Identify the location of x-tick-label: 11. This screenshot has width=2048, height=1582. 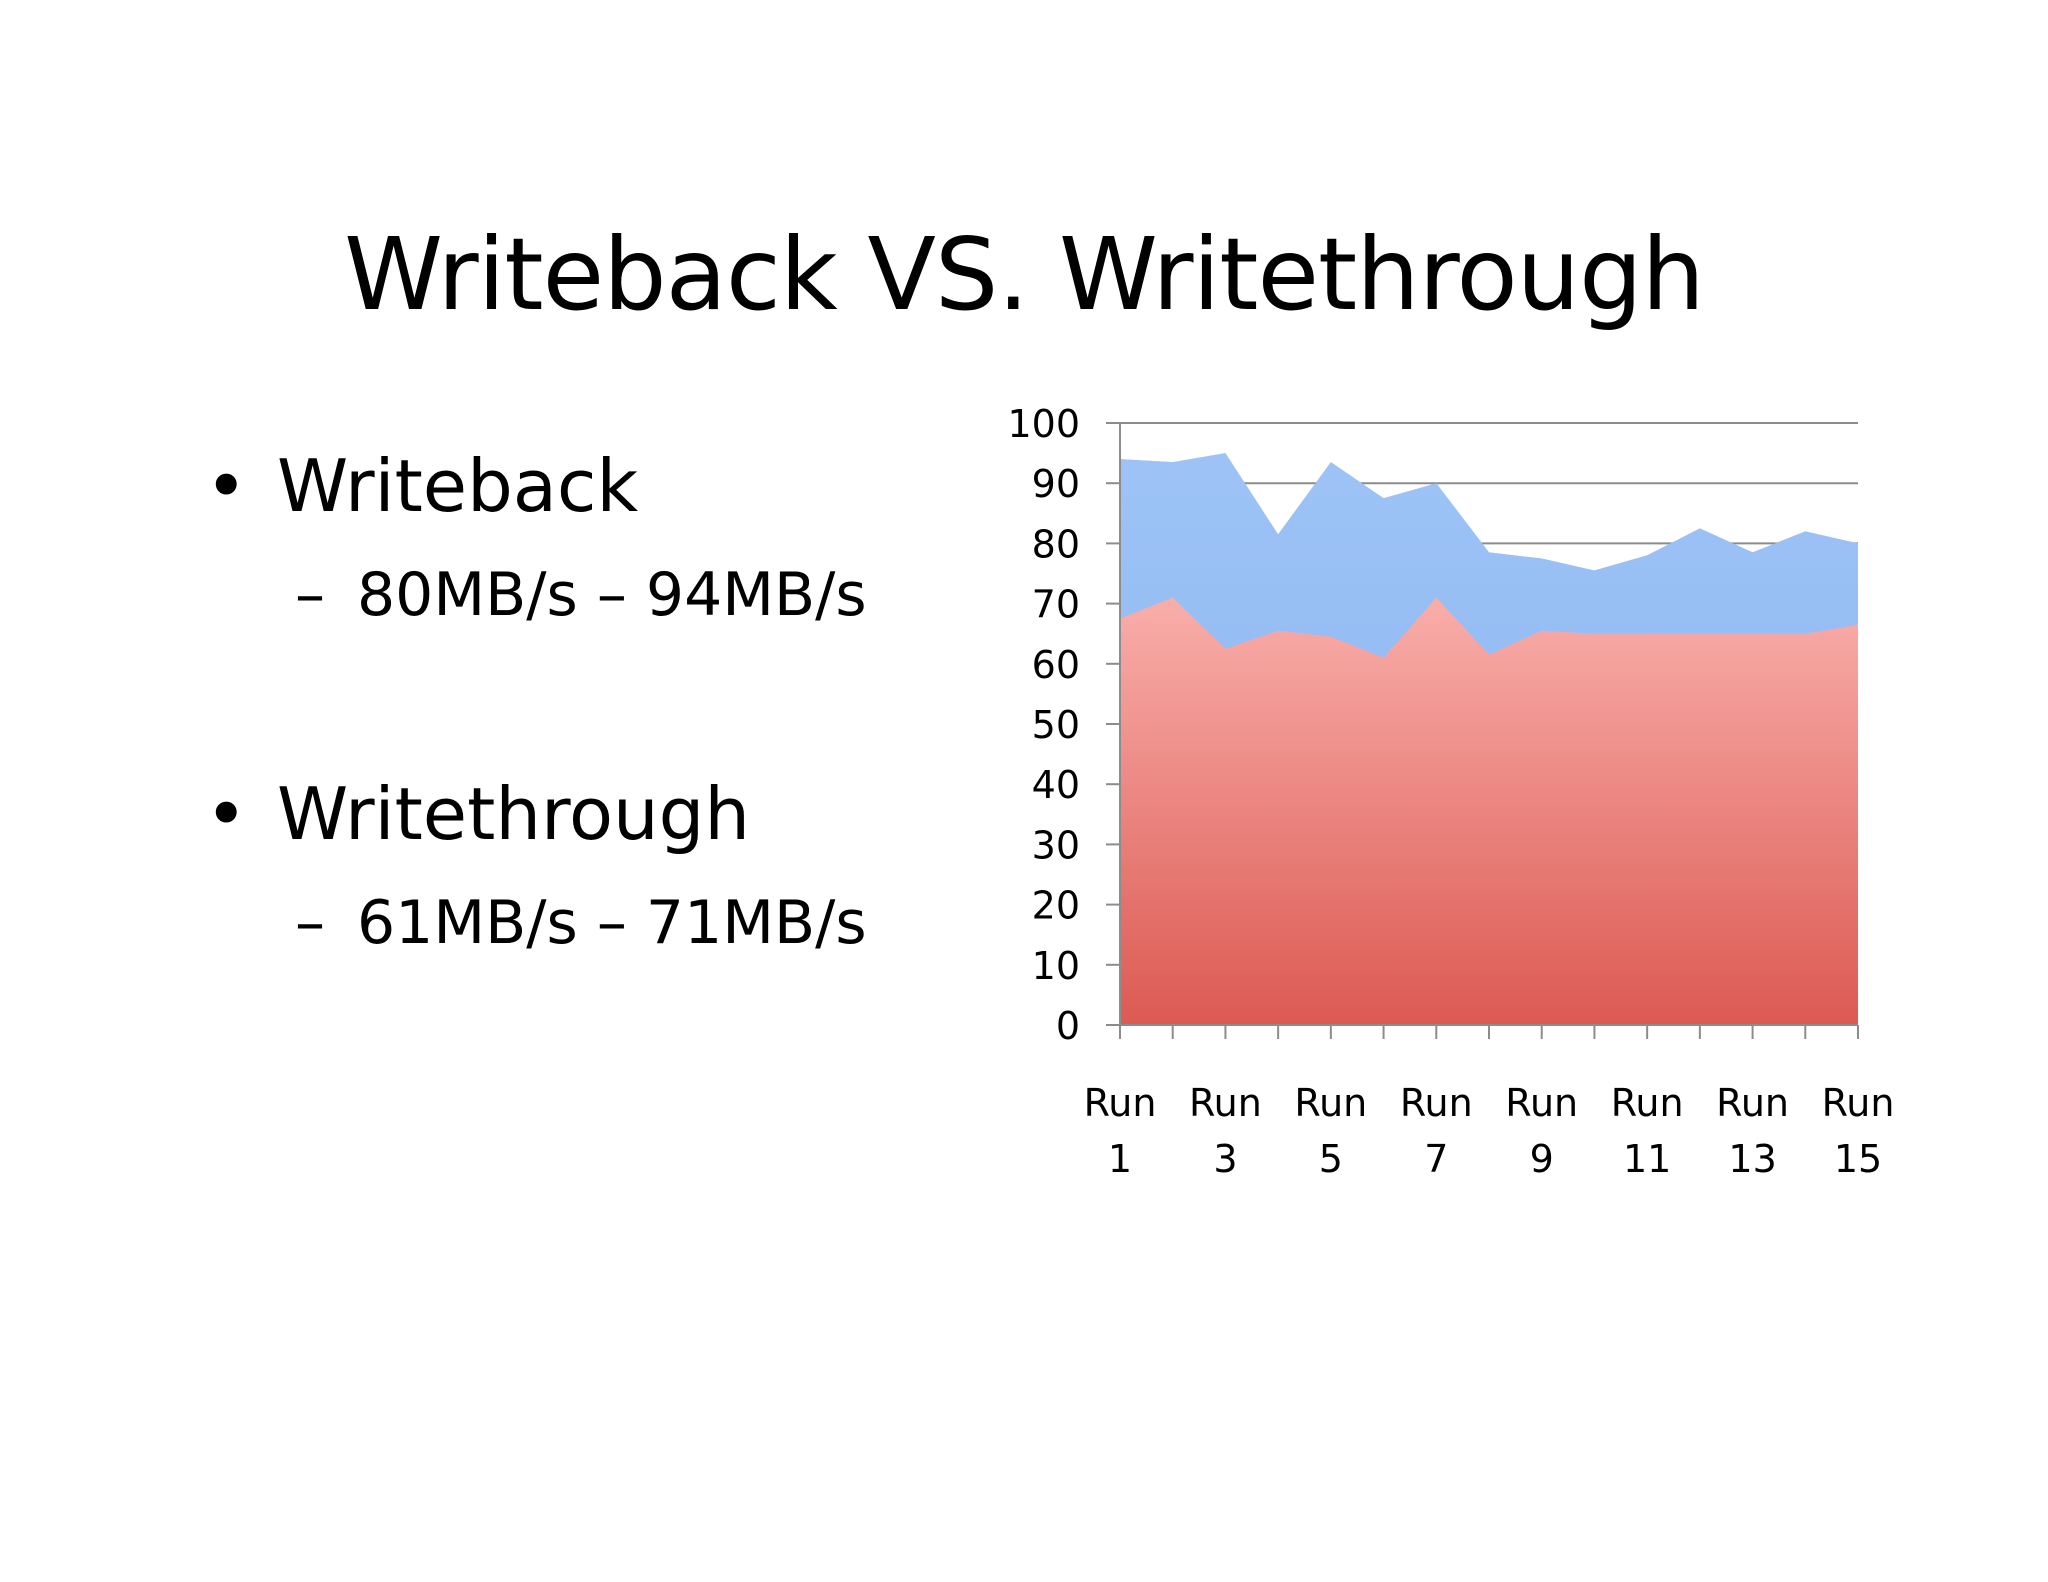
(1647, 1159).